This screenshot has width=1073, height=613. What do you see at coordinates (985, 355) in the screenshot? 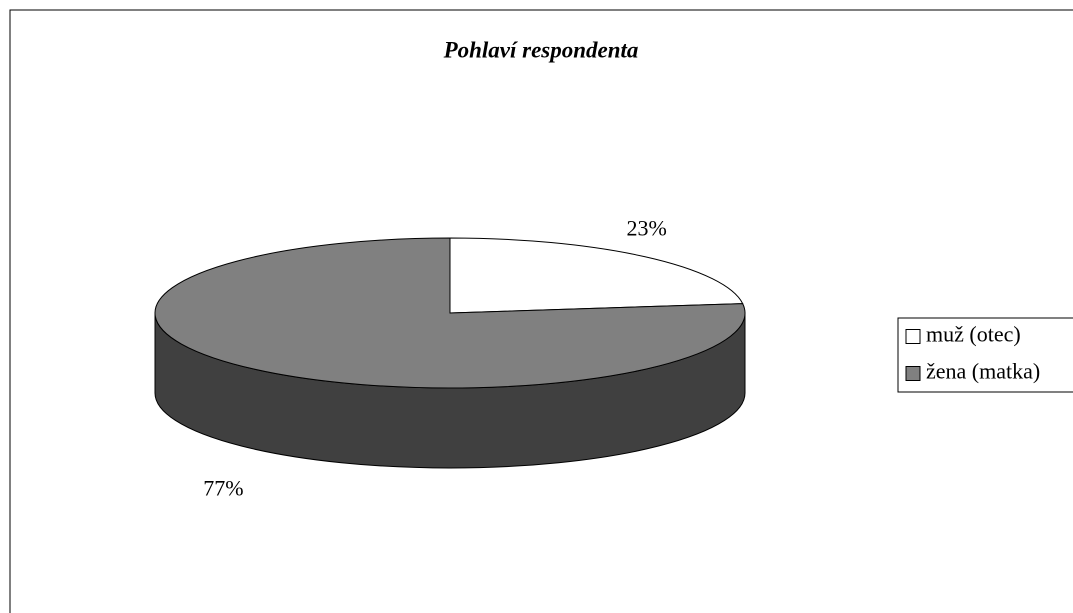
I see `legend-box` at bounding box center [985, 355].